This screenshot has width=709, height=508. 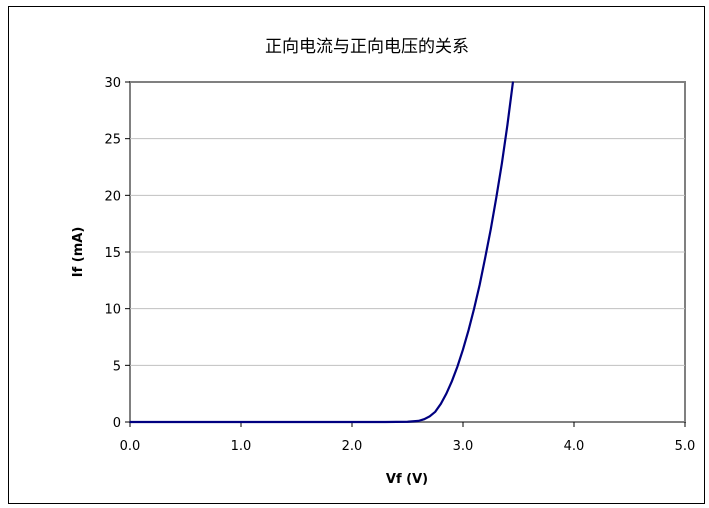 What do you see at coordinates (352, 446) in the screenshot?
I see `x-tick-label: 2.0` at bounding box center [352, 446].